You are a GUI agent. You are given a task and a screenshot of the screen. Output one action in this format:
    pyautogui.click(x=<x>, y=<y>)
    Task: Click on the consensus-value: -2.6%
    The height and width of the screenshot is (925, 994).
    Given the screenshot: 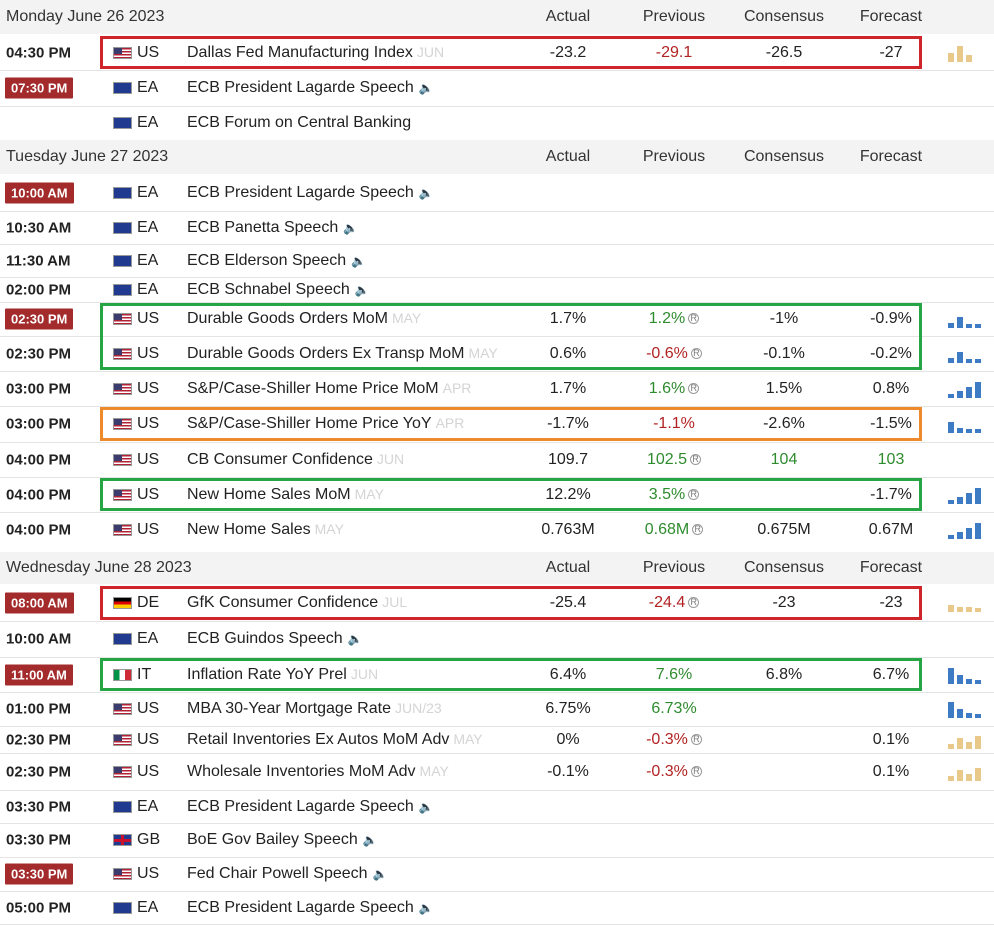 What is the action you would take?
    pyautogui.click(x=784, y=424)
    